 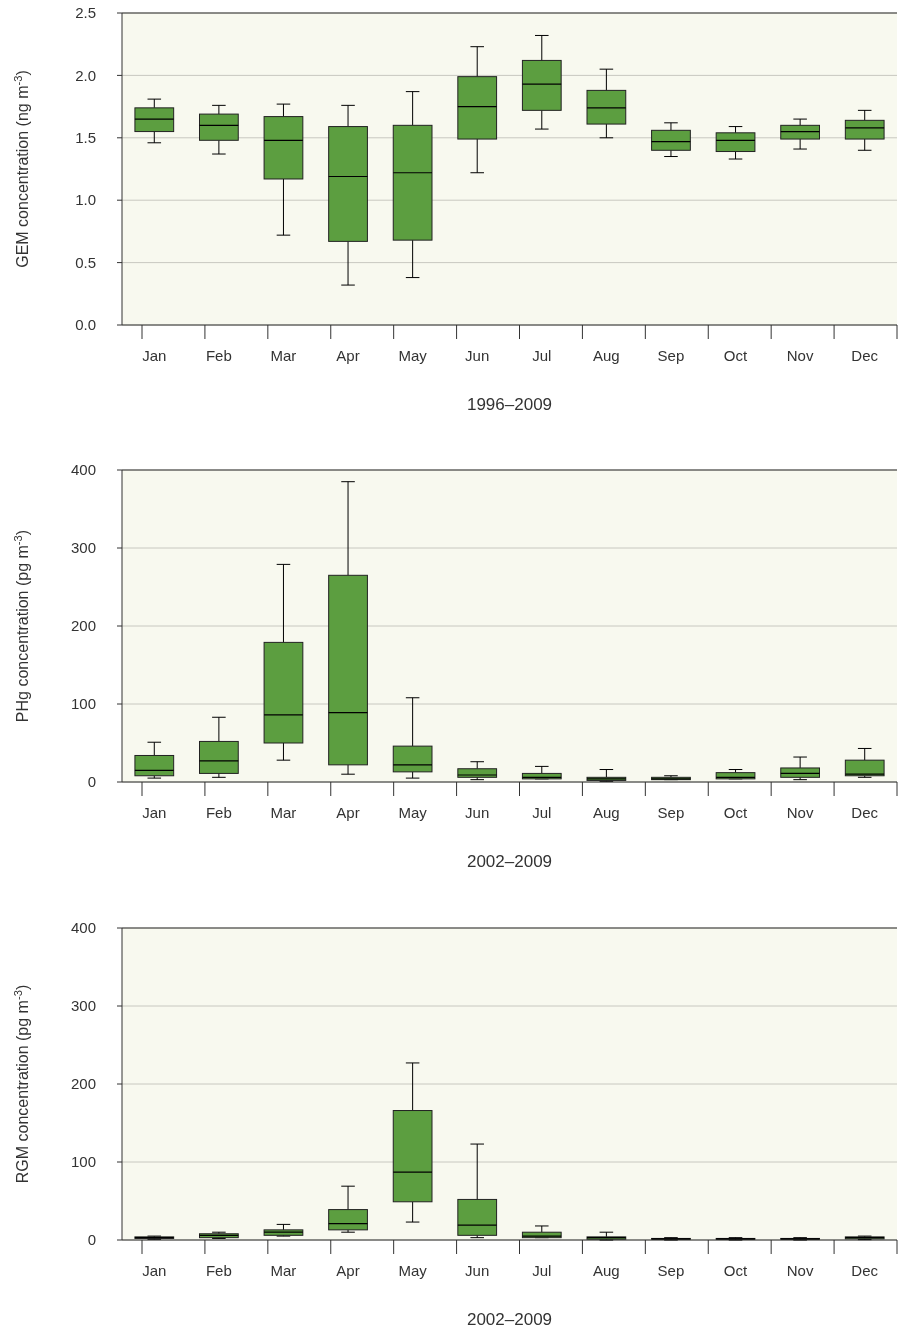 I want to click on y-tick-label: 0.5, so click(x=85, y=262).